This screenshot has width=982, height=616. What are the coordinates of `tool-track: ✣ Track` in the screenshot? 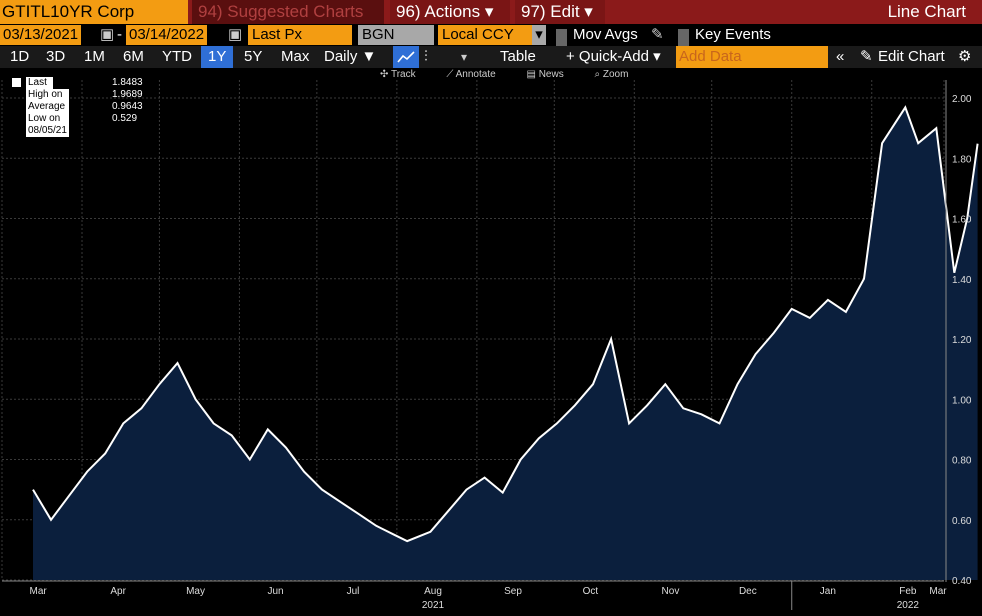 It's located at (398, 74).